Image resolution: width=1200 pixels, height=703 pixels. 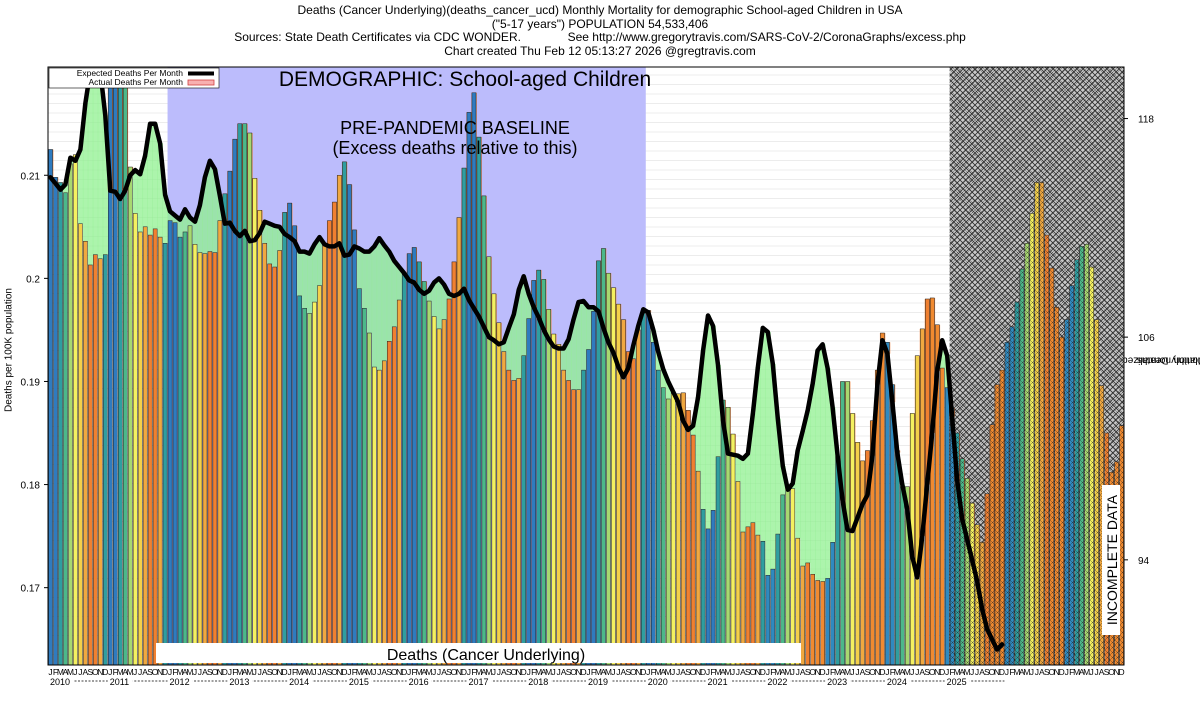 I want to click on x-year-label: 2015, so click(x=359, y=682).